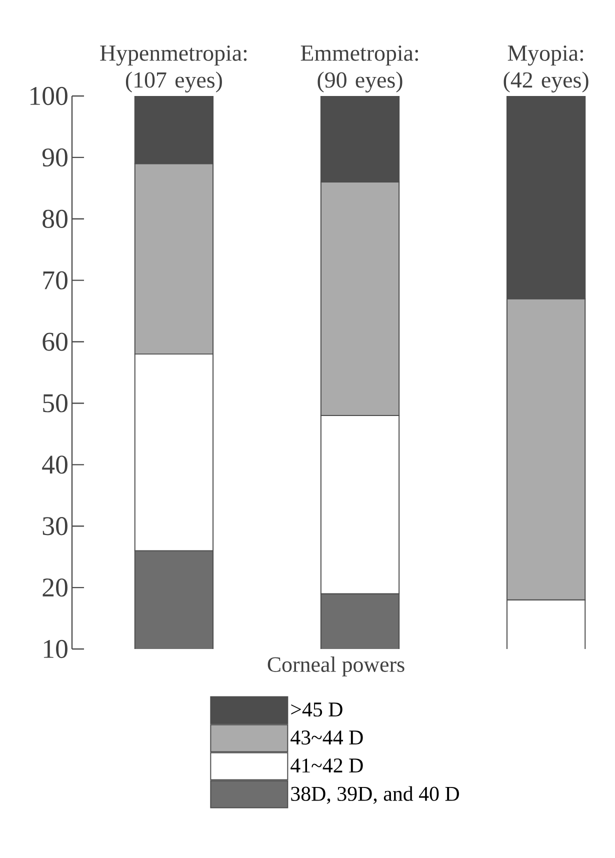 This screenshot has width=615, height=858. What do you see at coordinates (359, 68) in the screenshot?
I see `x-tick-label: Emmetropia: (90 eyes)` at bounding box center [359, 68].